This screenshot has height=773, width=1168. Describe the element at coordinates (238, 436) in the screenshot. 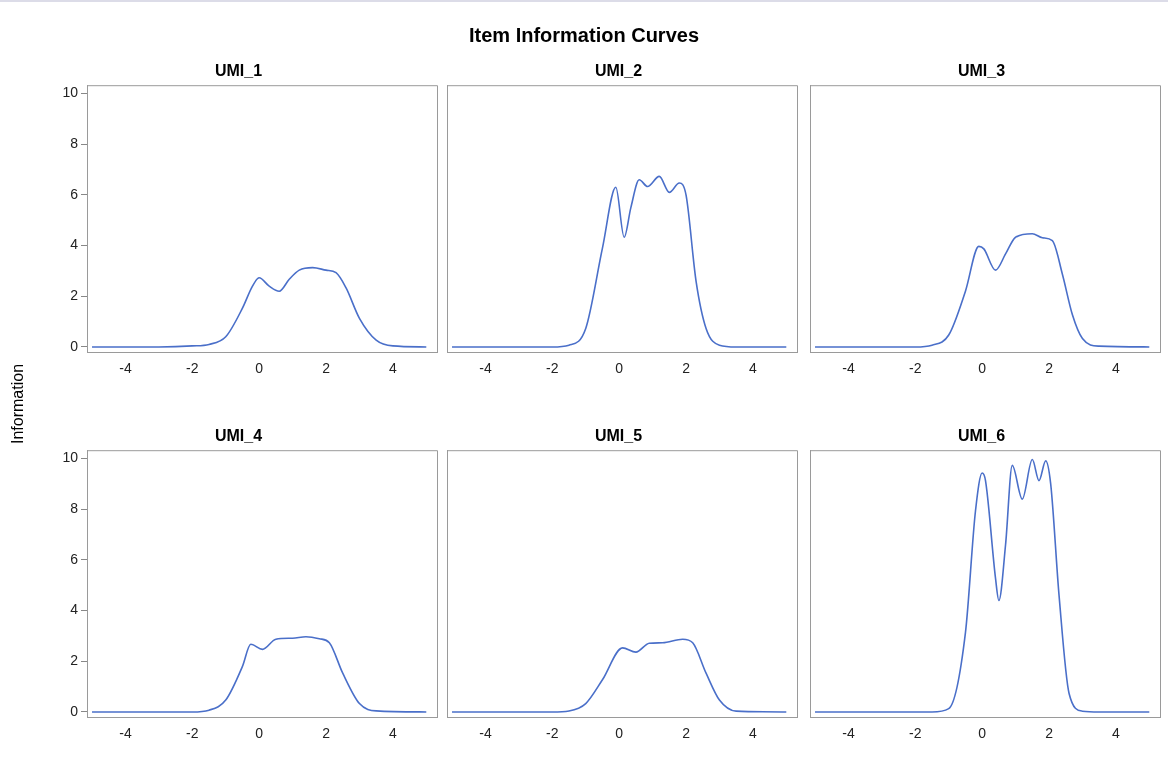

I see `chart-title: UMI_4` at that location.